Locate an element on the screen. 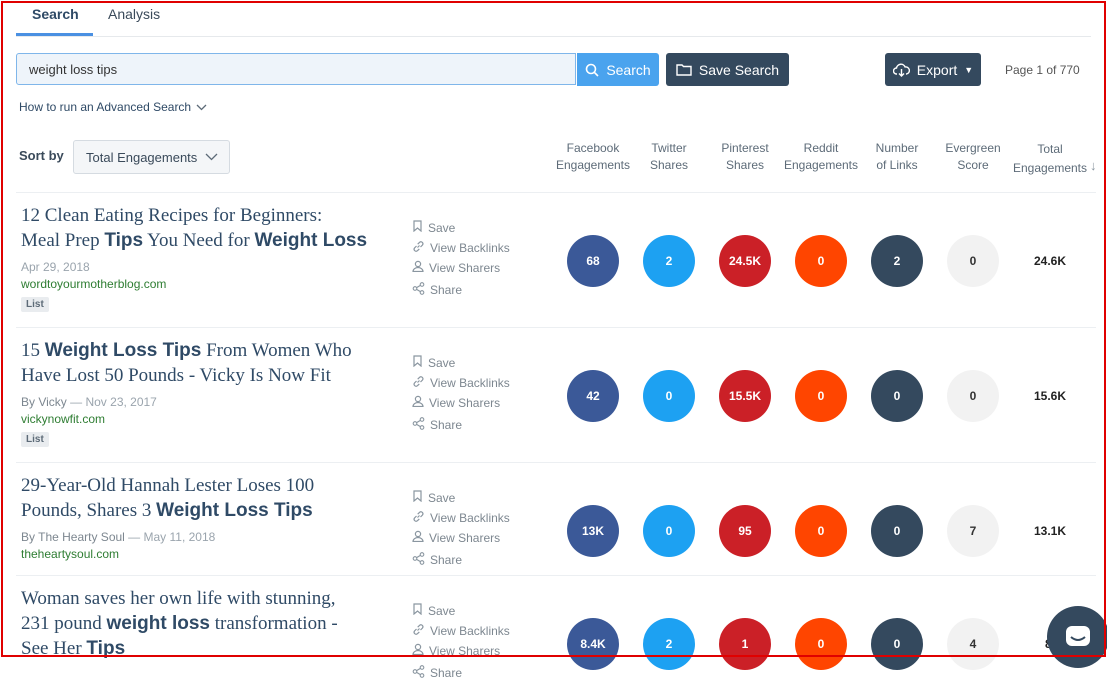 This screenshot has height=681, width=1107. search-button: Search is located at coordinates (618, 69).